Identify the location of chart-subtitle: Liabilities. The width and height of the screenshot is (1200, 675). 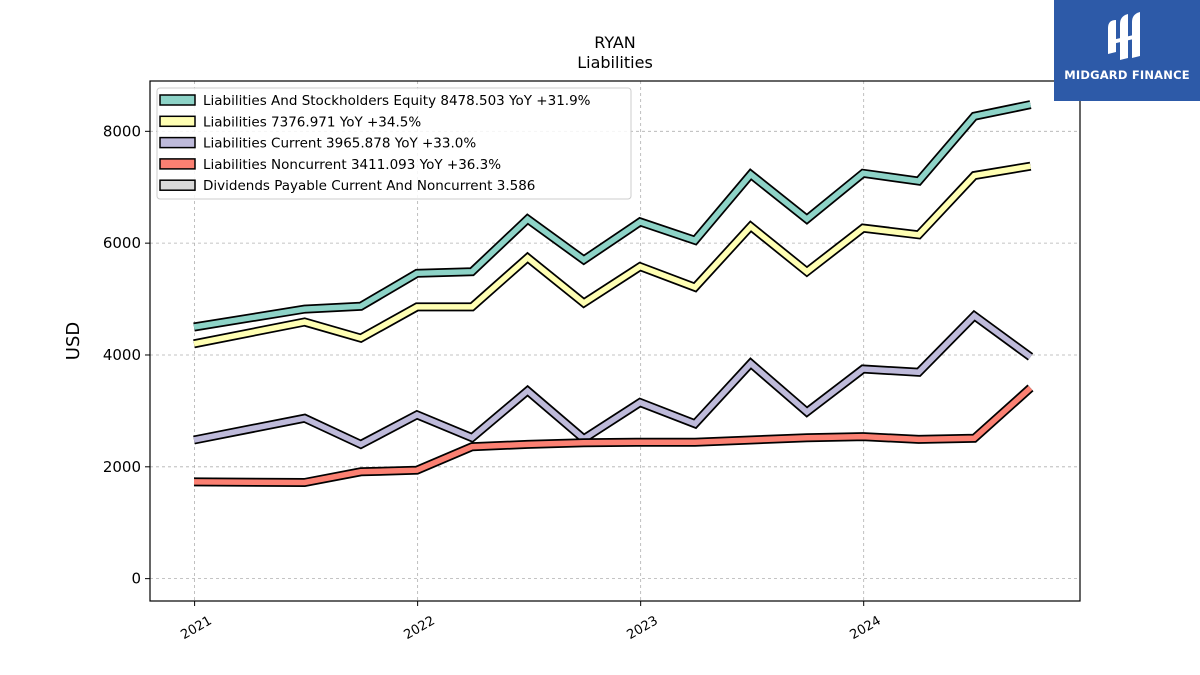
(615, 62).